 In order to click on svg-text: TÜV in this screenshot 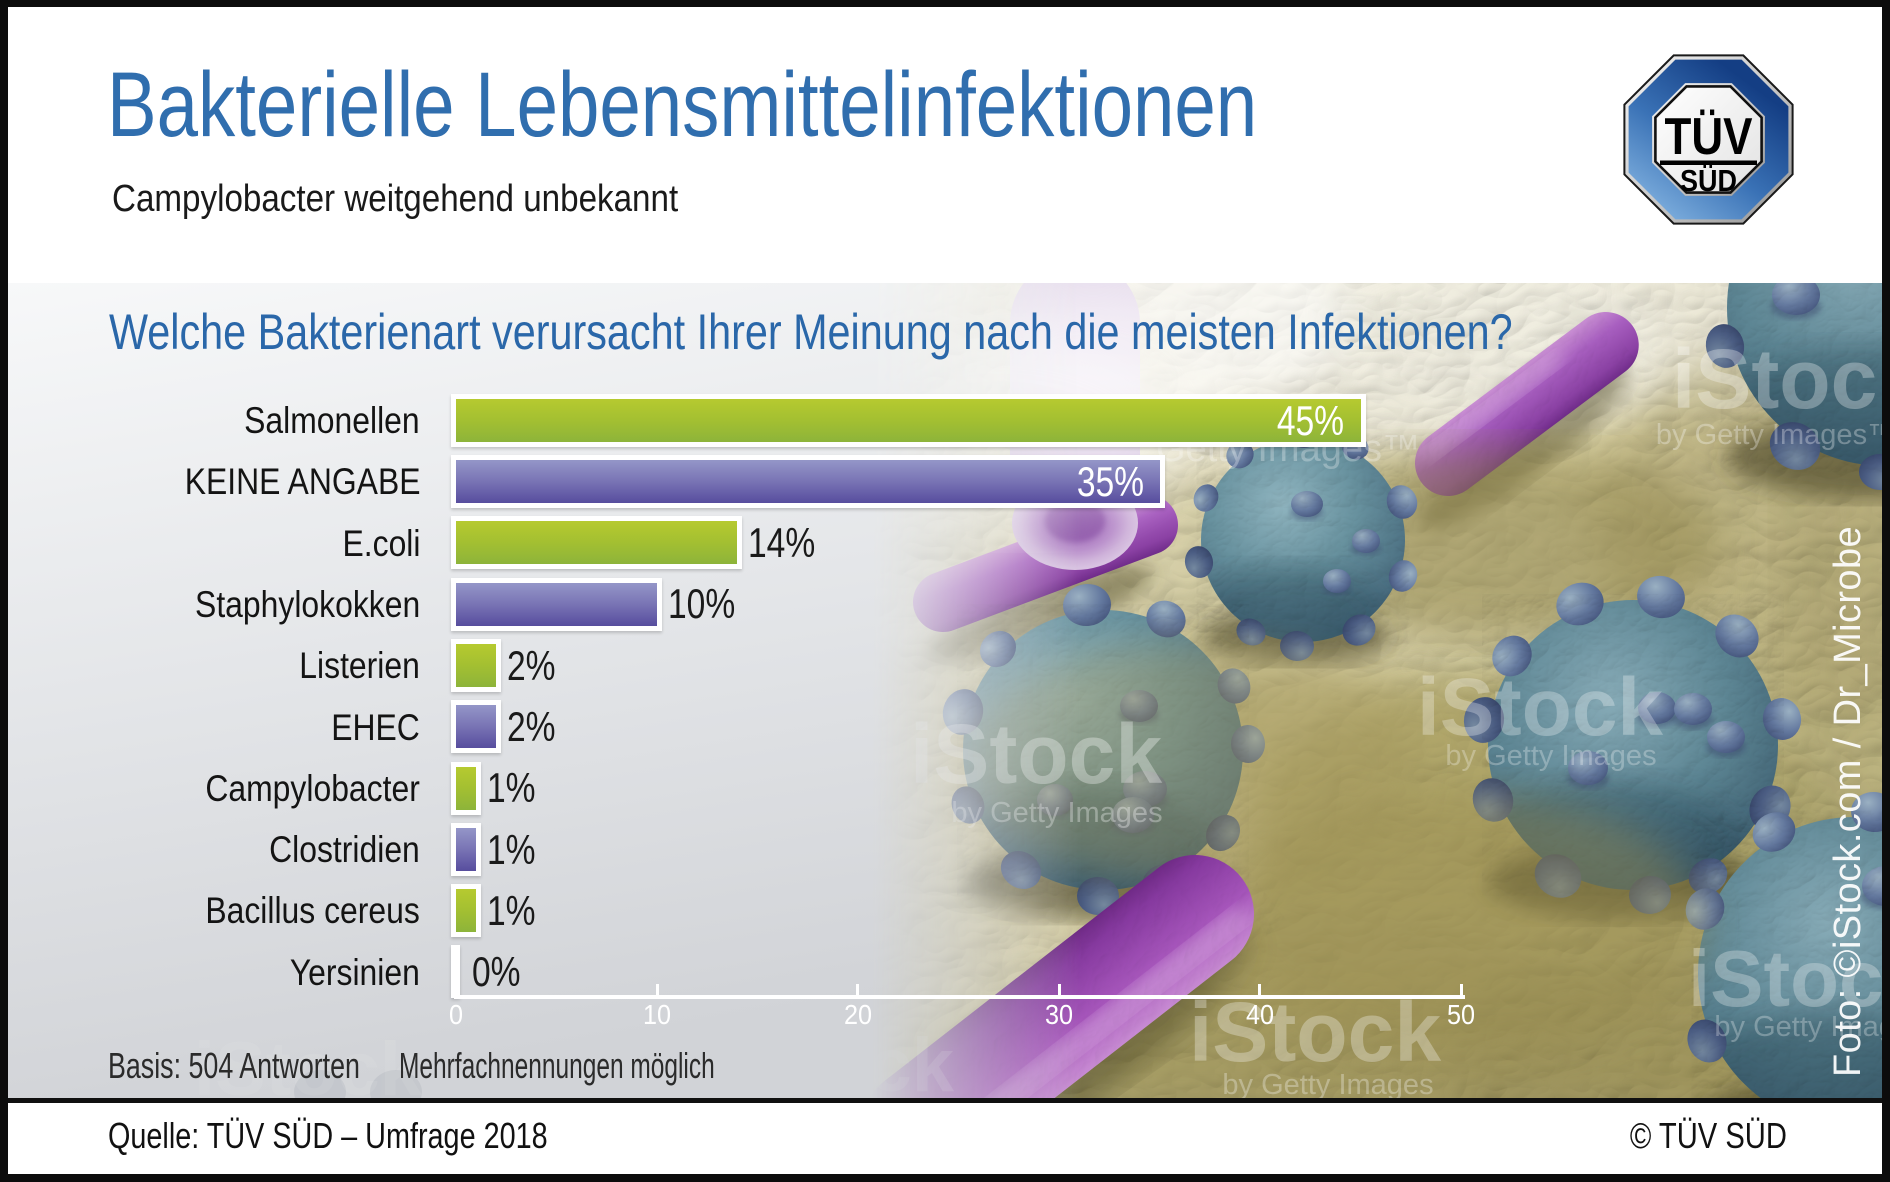, I will do `click(1709, 137)`.